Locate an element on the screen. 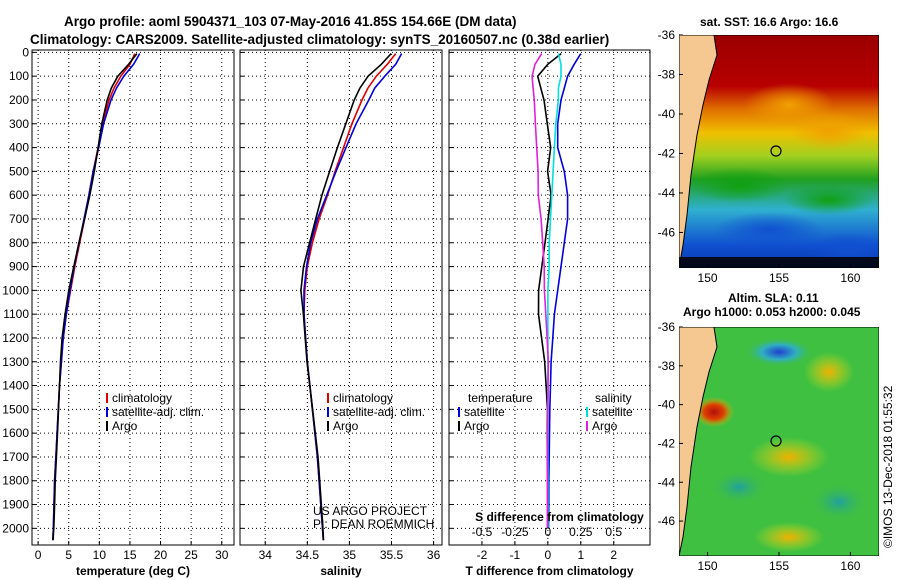 The width and height of the screenshot is (900, 580). s-tick-label: 0.5 is located at coordinates (613, 532).